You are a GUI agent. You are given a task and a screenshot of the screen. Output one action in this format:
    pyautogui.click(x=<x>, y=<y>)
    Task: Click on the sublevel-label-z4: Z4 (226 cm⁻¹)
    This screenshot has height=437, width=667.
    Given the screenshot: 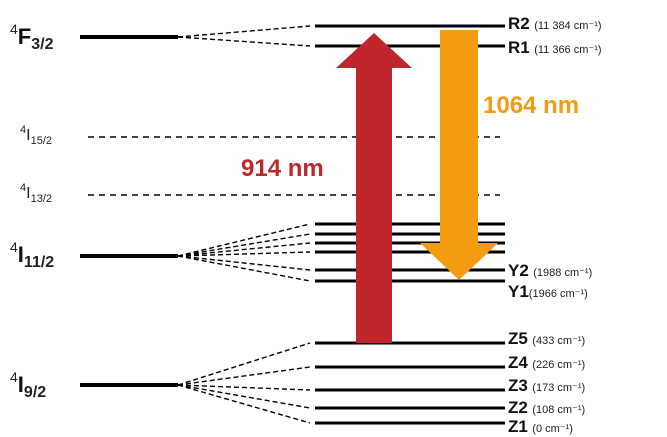 What is the action you would take?
    pyautogui.click(x=546, y=362)
    